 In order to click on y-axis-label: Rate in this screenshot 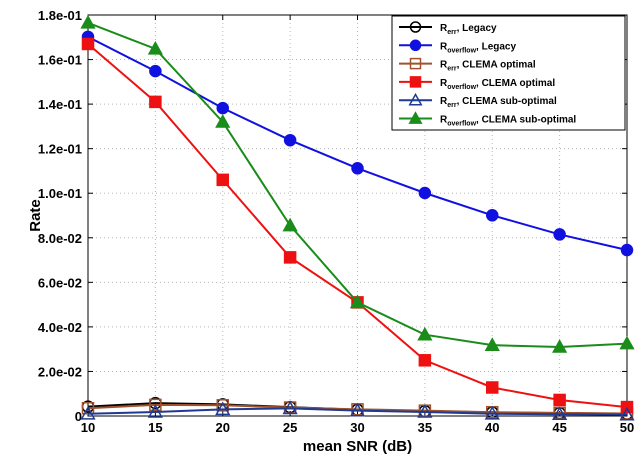, I will do `click(35, 215)`.